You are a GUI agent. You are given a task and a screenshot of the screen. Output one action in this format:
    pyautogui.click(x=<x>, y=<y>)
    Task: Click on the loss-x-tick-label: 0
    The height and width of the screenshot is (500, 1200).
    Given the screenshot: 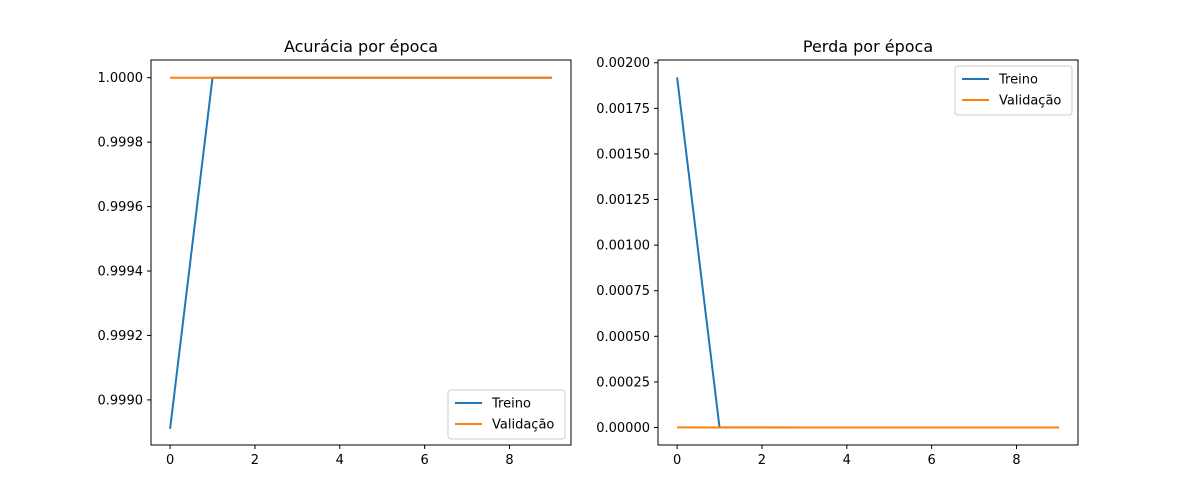 What is the action you would take?
    pyautogui.click(x=677, y=460)
    